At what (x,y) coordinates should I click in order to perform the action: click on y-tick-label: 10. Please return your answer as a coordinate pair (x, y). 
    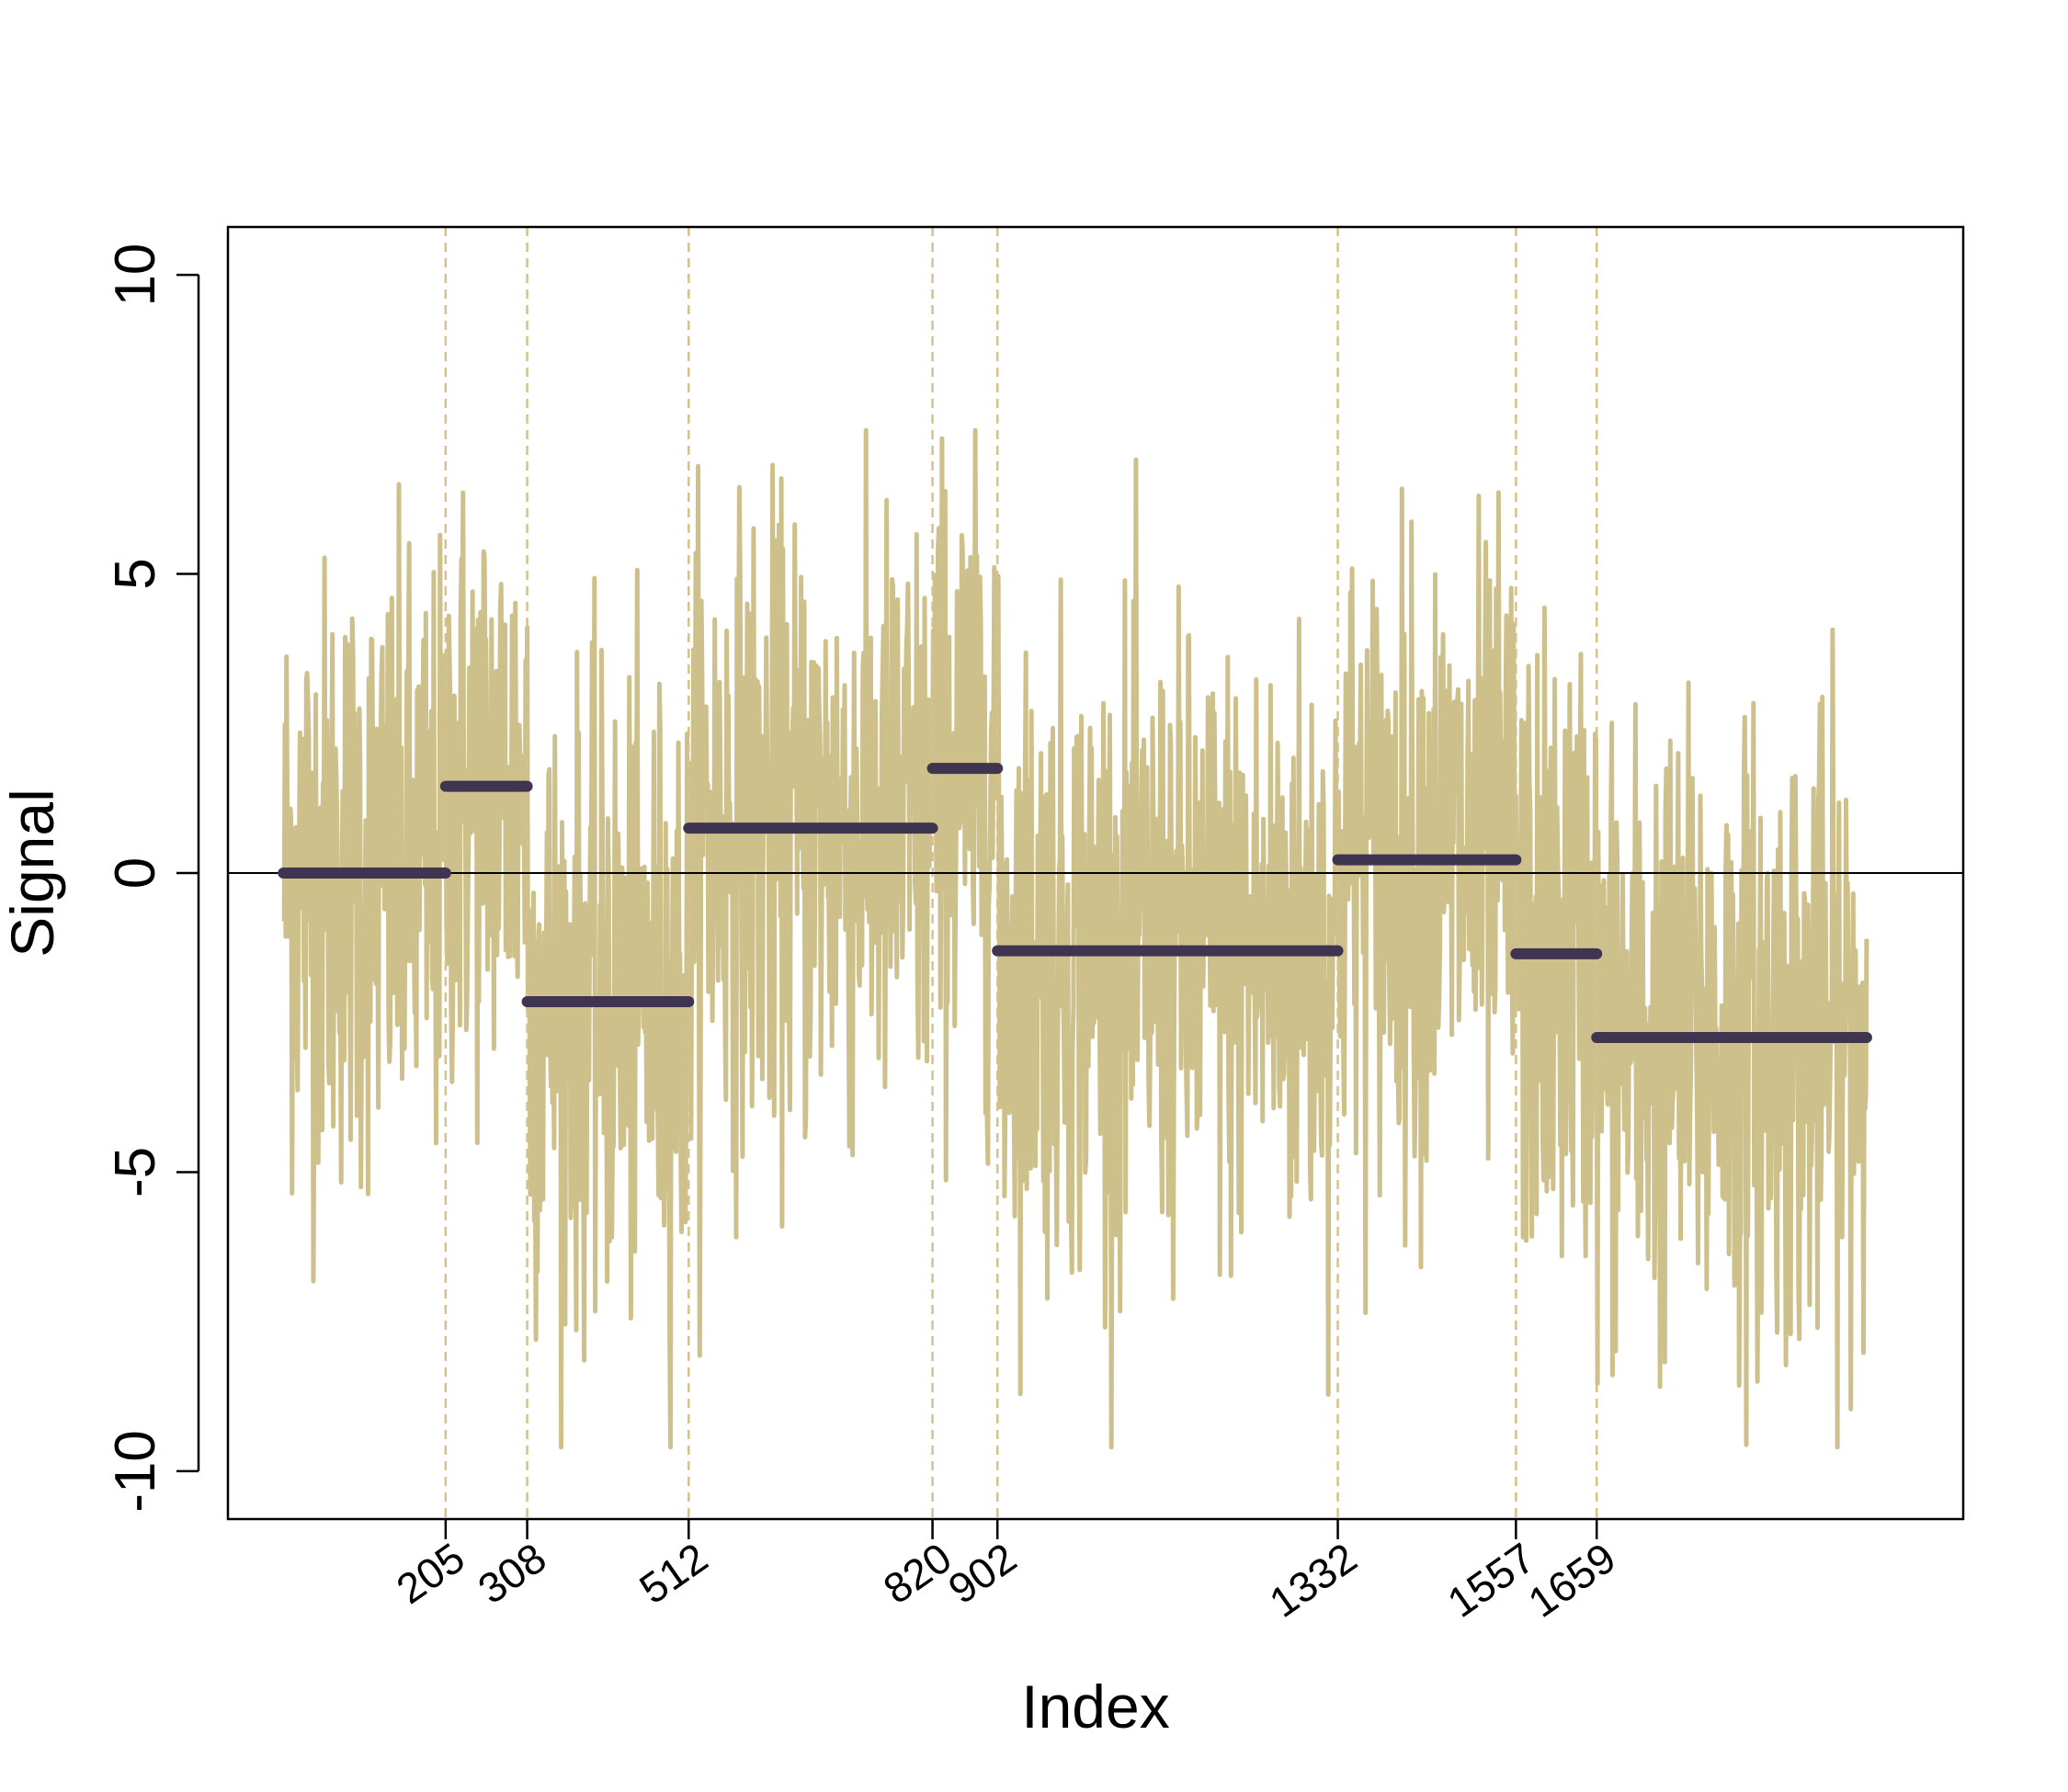
    Looking at the image, I should click on (135, 275).